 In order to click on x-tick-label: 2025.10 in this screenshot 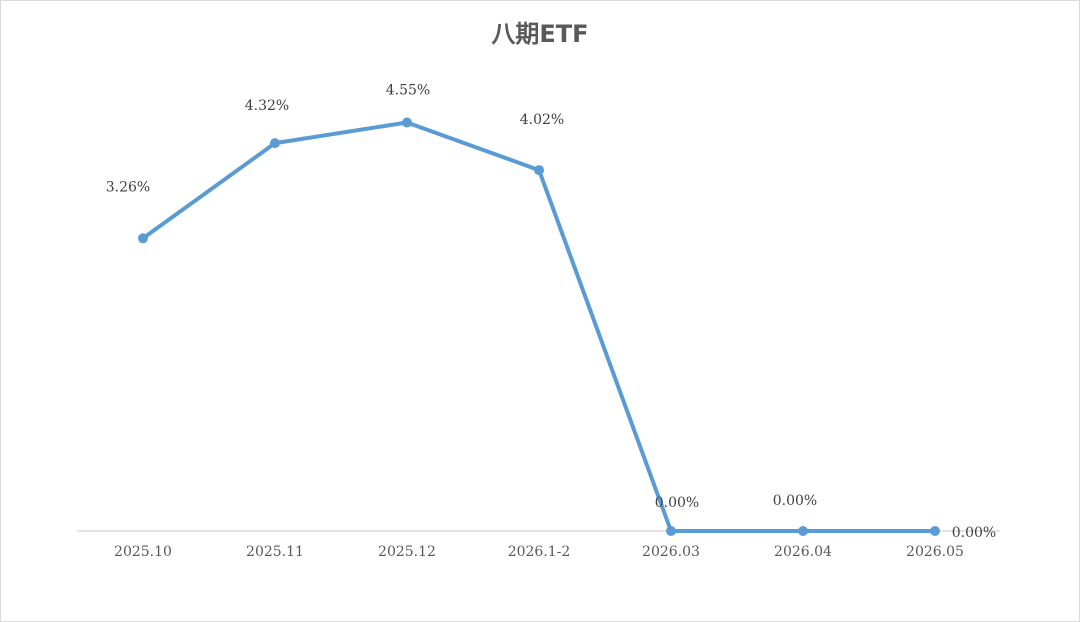, I will do `click(143, 552)`.